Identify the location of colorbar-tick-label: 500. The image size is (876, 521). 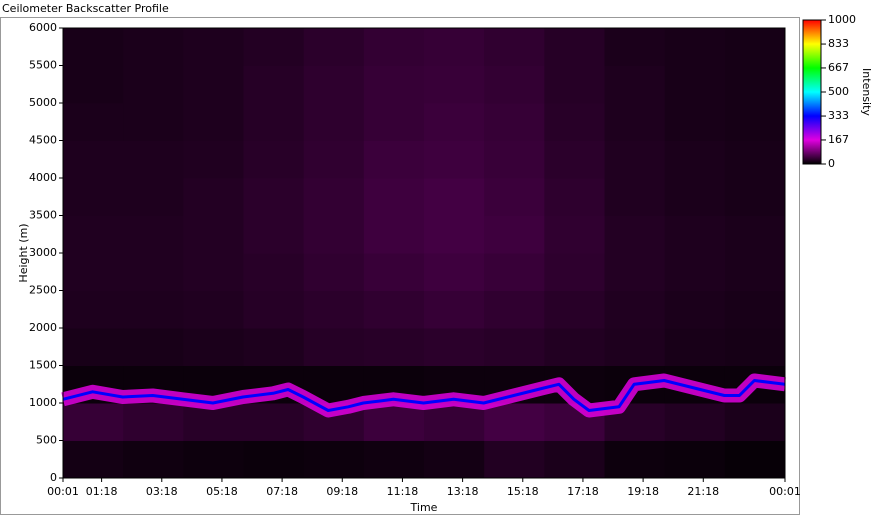
(838, 91).